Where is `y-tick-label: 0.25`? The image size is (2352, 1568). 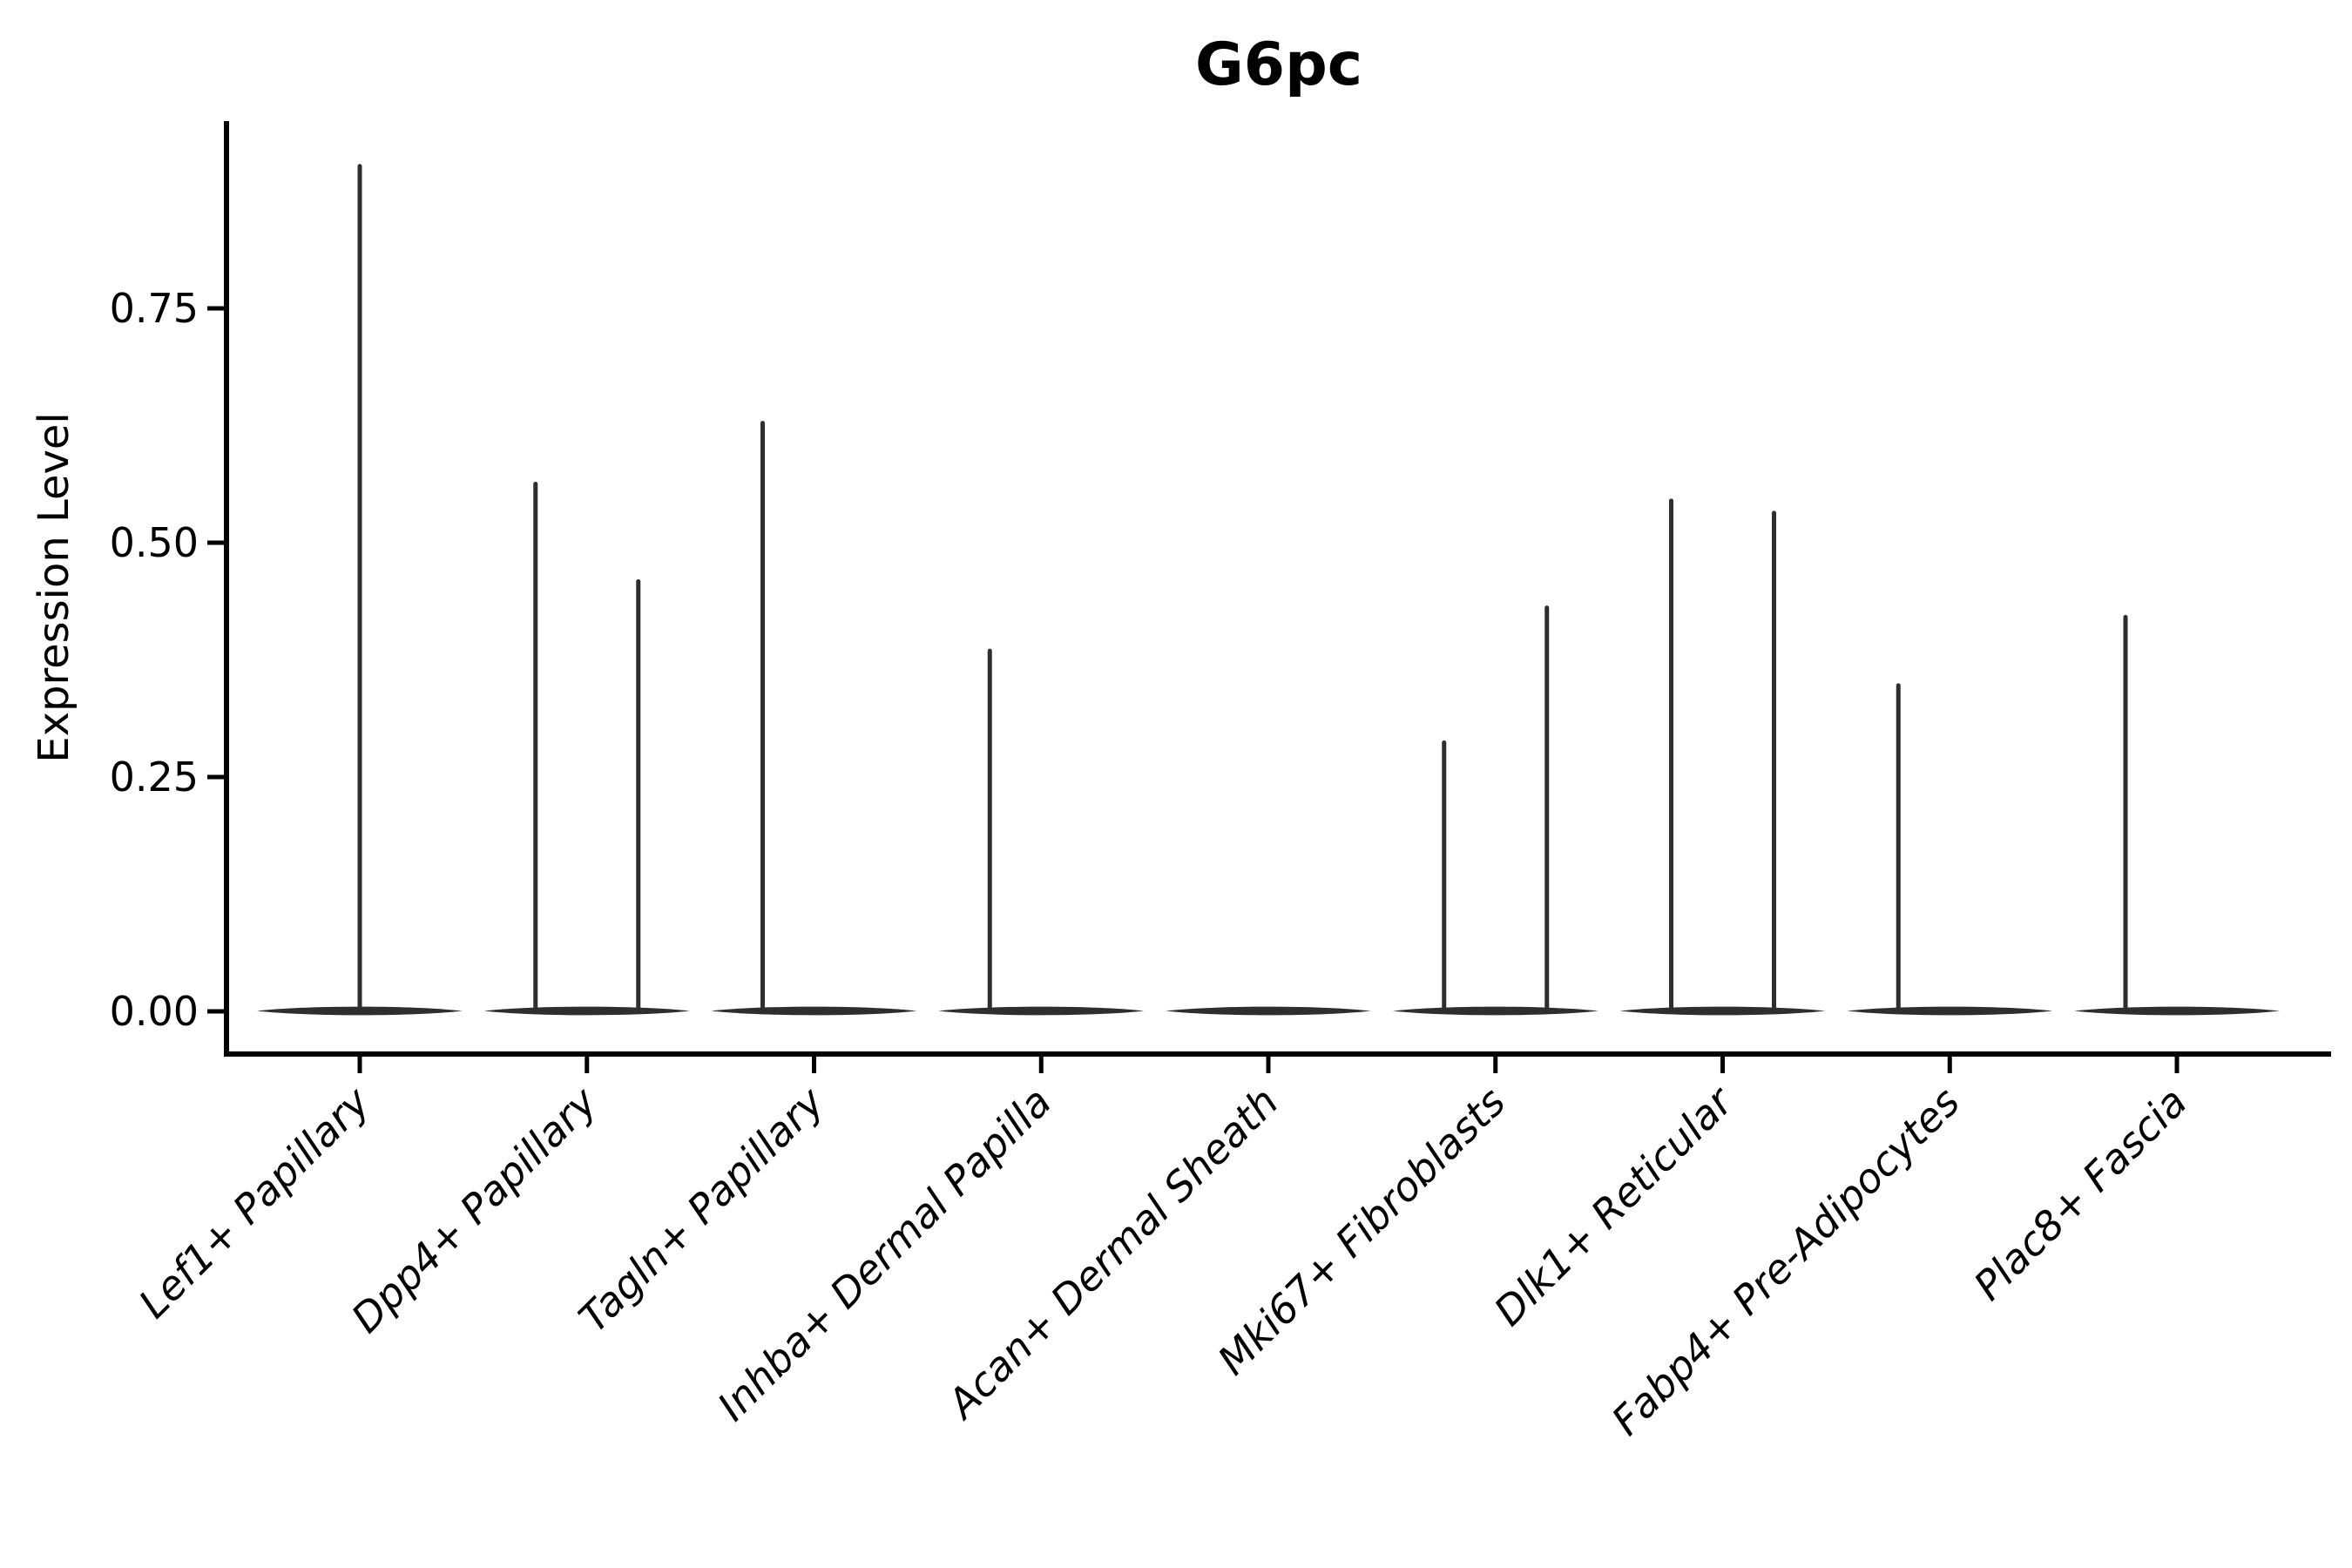 y-tick-label: 0.25 is located at coordinates (154, 777).